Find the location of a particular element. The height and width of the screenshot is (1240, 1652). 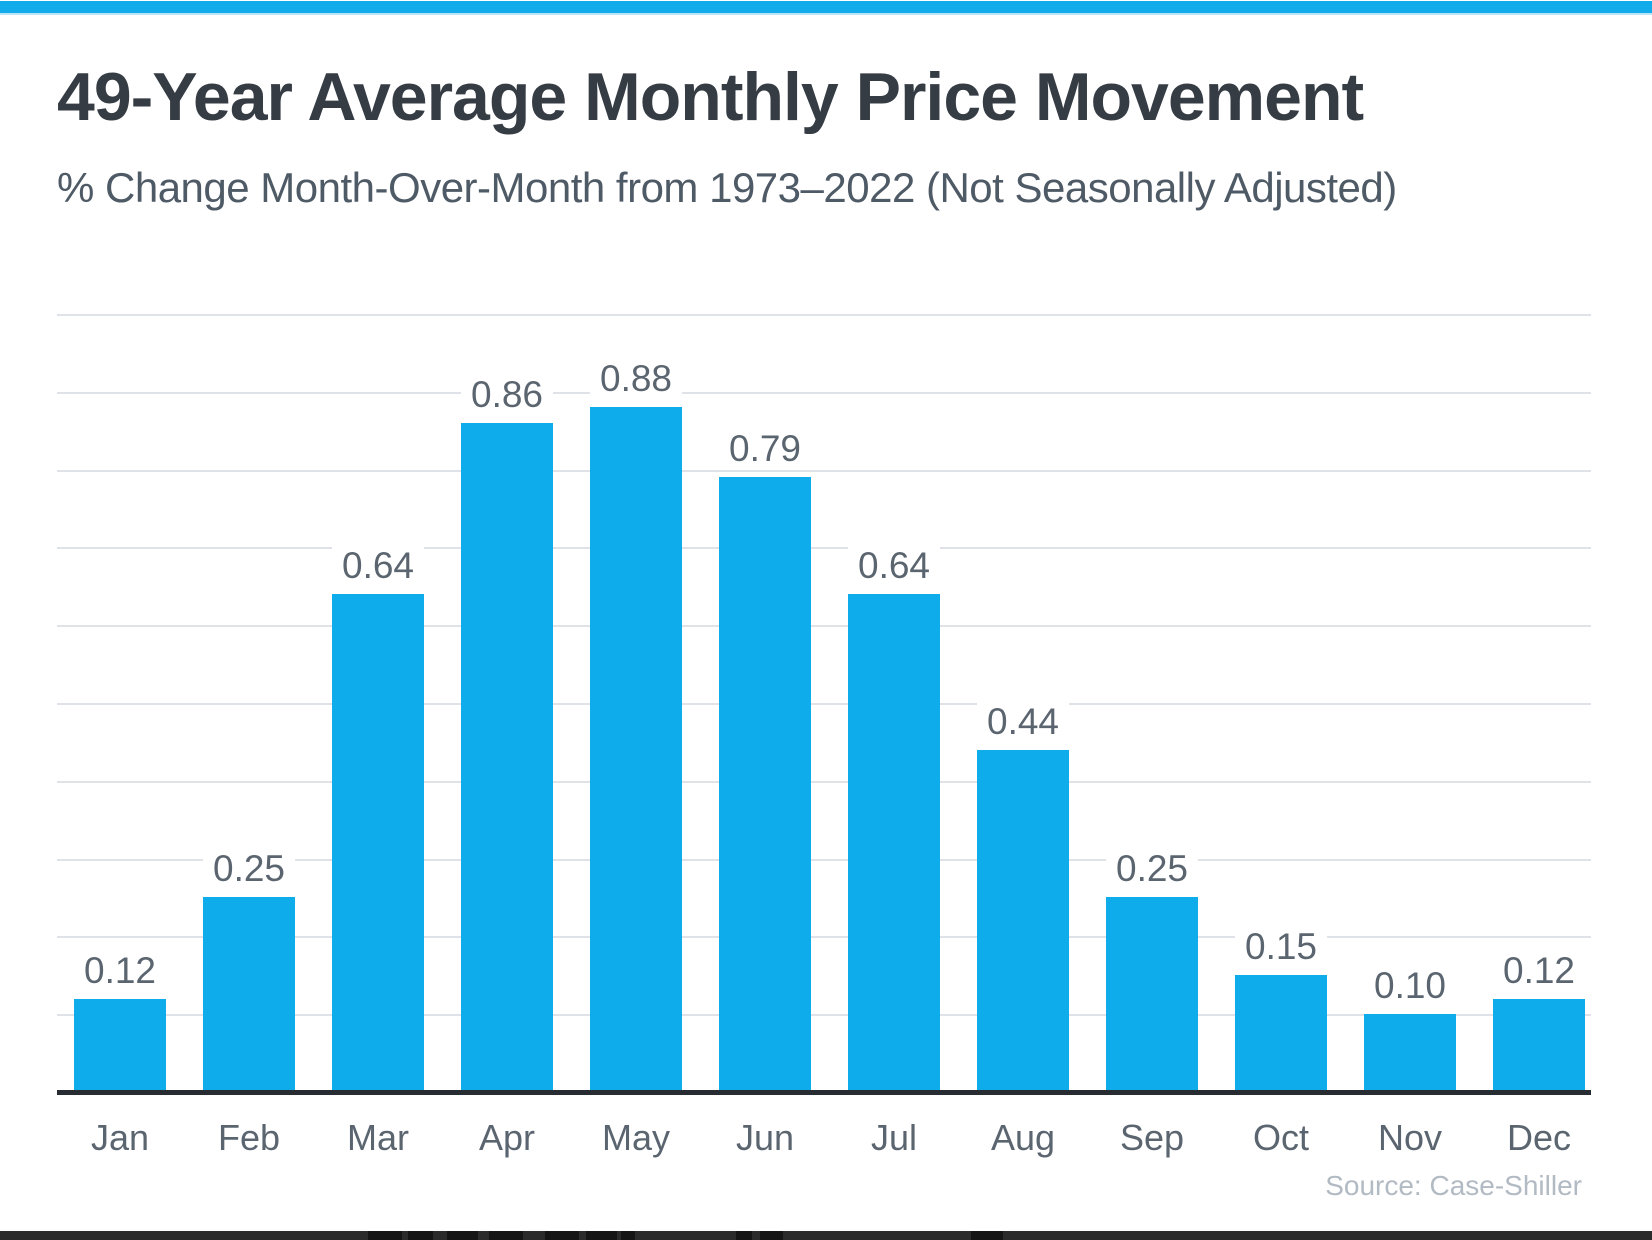

gridline-0.4 is located at coordinates (824, 782).